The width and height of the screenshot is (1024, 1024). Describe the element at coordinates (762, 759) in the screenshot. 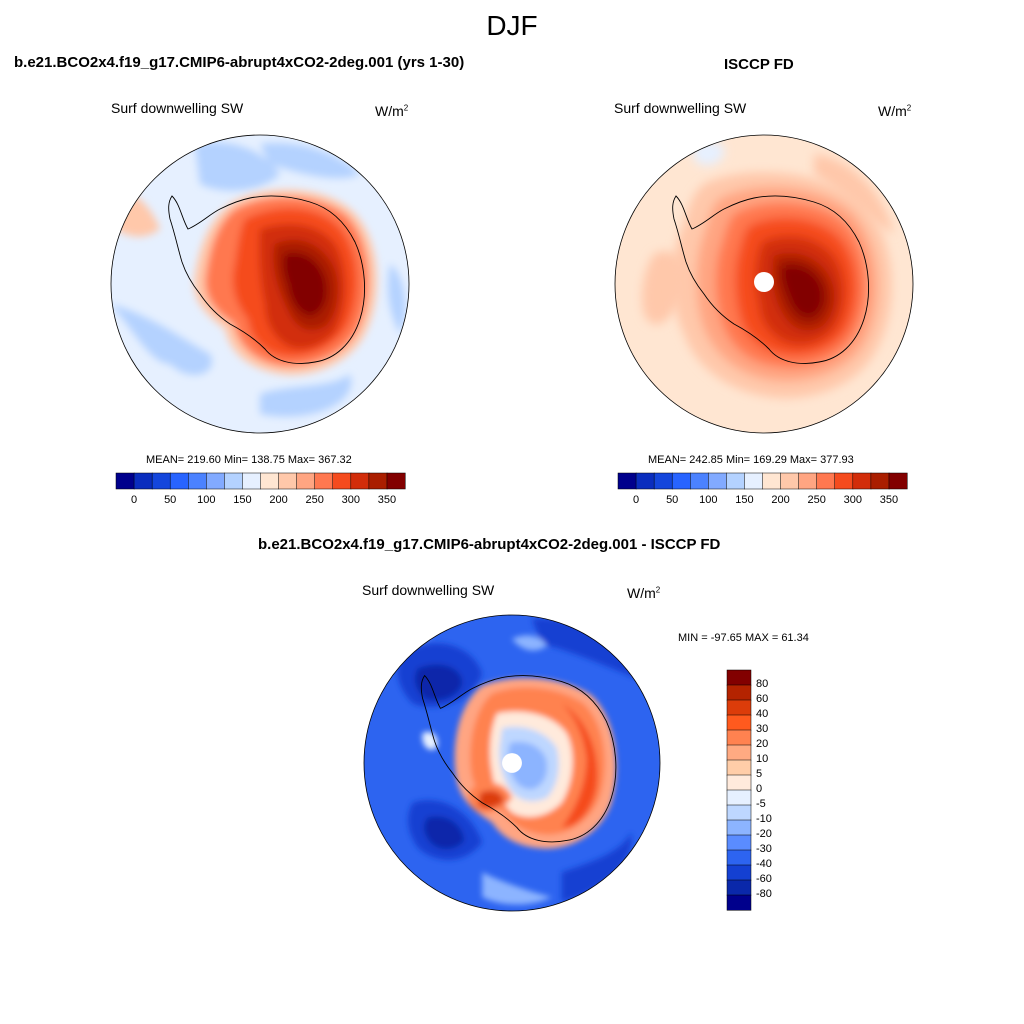

I see `diff-colorbar-tick-label: 10` at that location.